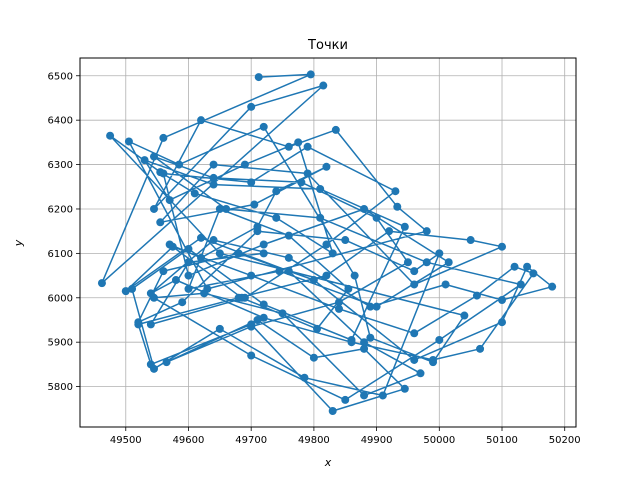 The width and height of the screenshot is (640, 480). I want to click on y-tick-label: 5800, so click(60, 387).